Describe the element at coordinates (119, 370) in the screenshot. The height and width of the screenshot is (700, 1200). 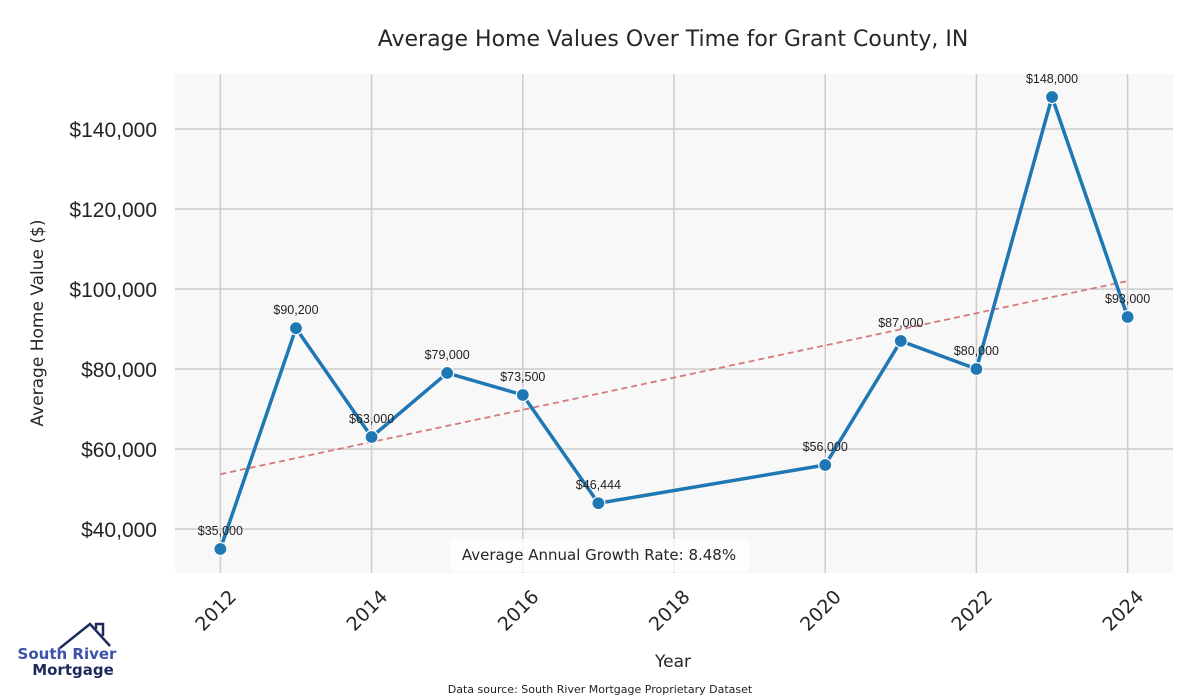
I see `y-tick-label: $80,000` at that location.